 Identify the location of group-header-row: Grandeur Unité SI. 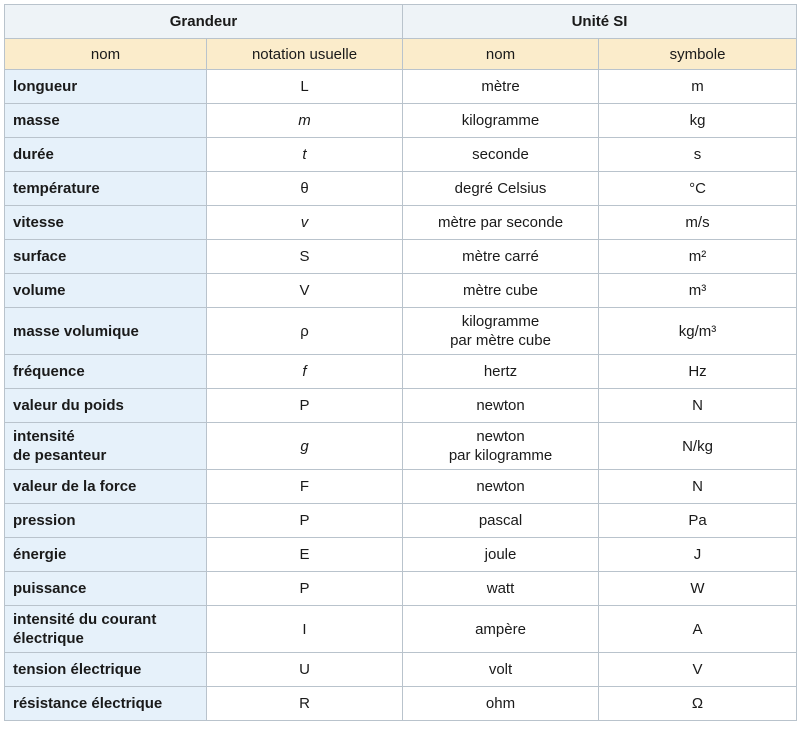
(400, 21).